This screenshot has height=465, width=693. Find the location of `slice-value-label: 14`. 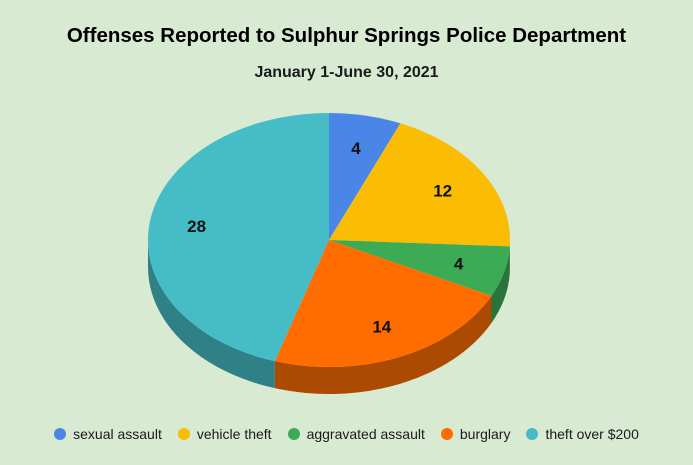

slice-value-label: 14 is located at coordinates (381, 326).